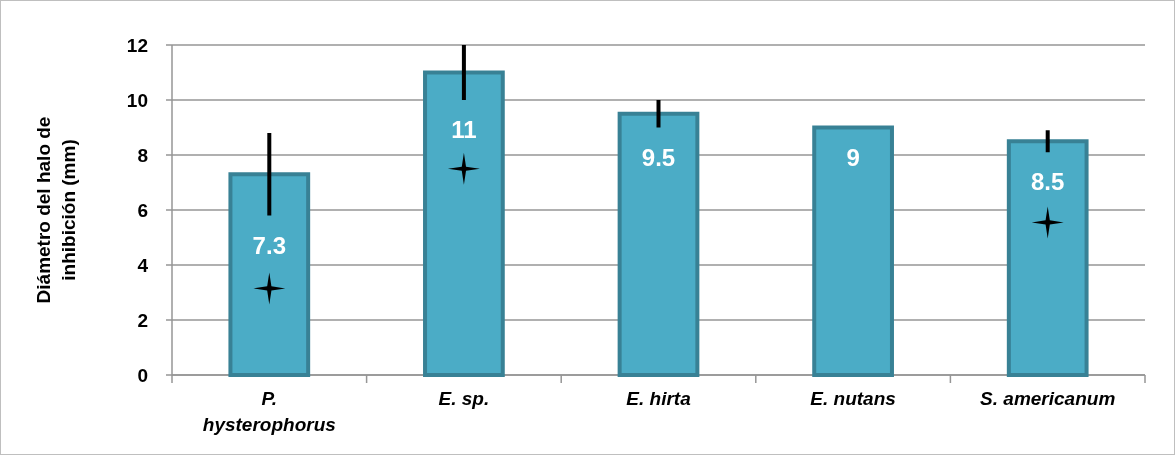 Image resolution: width=1175 pixels, height=455 pixels. What do you see at coordinates (658, 157) in the screenshot?
I see `data-label: 9.5` at bounding box center [658, 157].